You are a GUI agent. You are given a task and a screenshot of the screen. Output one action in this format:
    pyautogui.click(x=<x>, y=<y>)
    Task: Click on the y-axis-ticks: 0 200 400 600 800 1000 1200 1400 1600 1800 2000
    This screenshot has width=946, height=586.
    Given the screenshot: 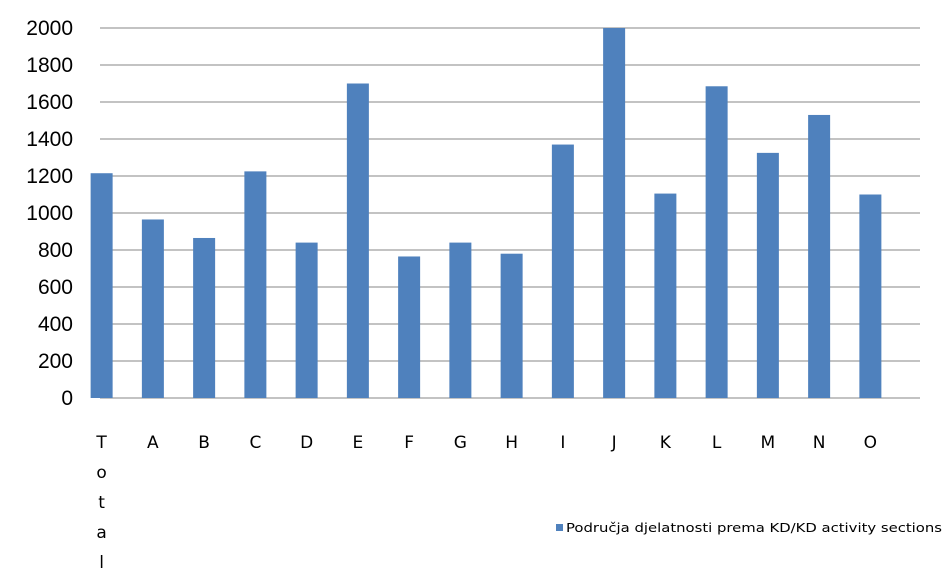 What is the action you would take?
    pyautogui.click(x=49, y=213)
    